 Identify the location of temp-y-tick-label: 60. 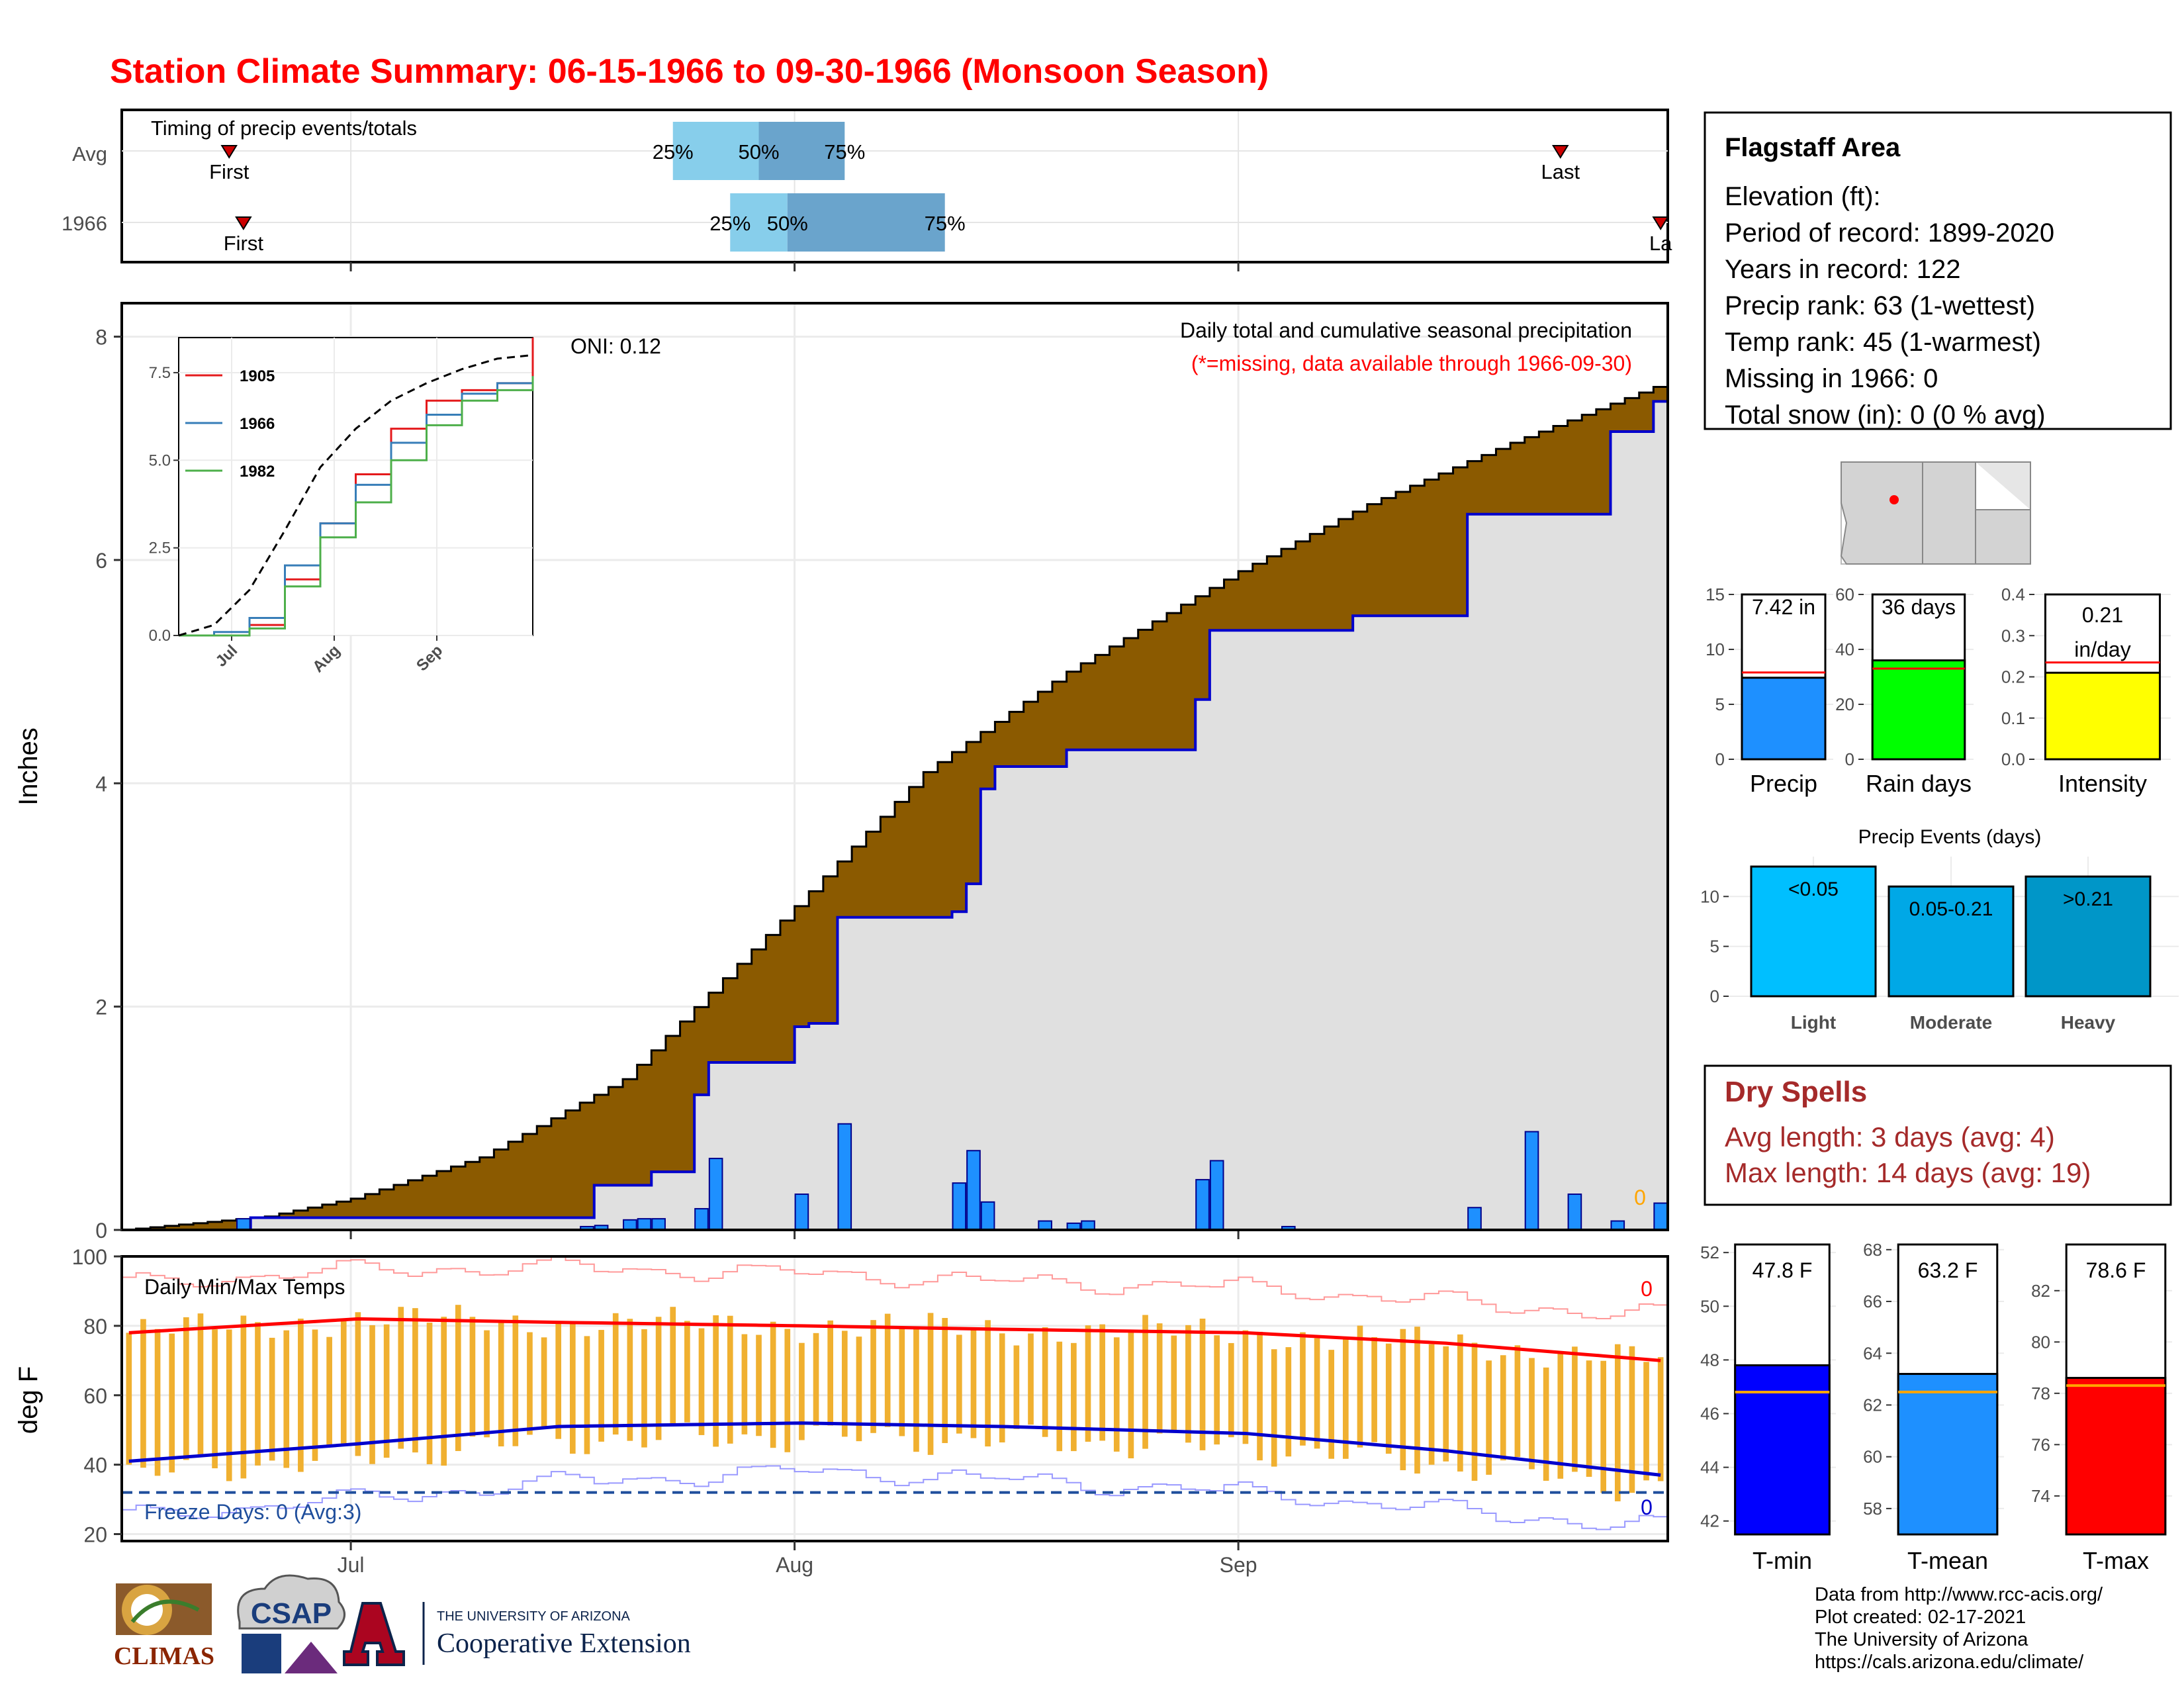
(95, 1396).